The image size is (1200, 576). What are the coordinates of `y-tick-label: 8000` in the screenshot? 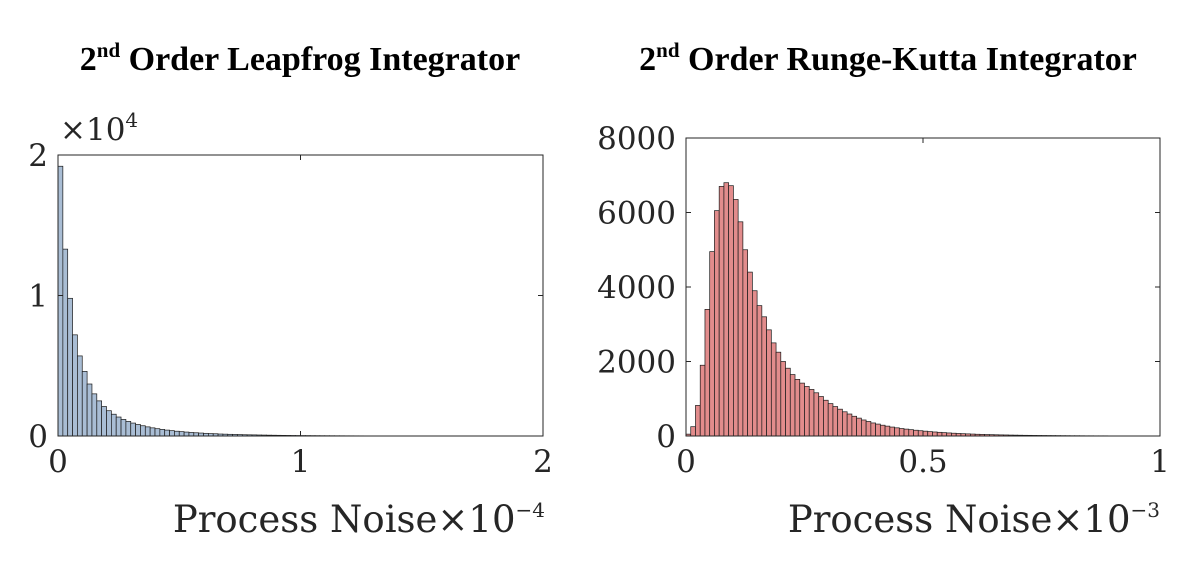 It's located at (636, 139).